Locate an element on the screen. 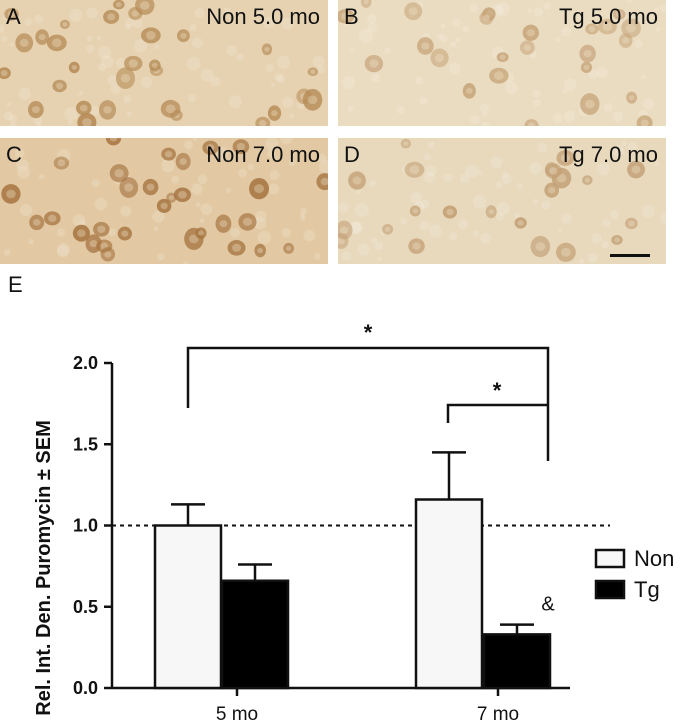 The height and width of the screenshot is (728, 685). y-tick-label: 0.0 is located at coordinates (85, 688).